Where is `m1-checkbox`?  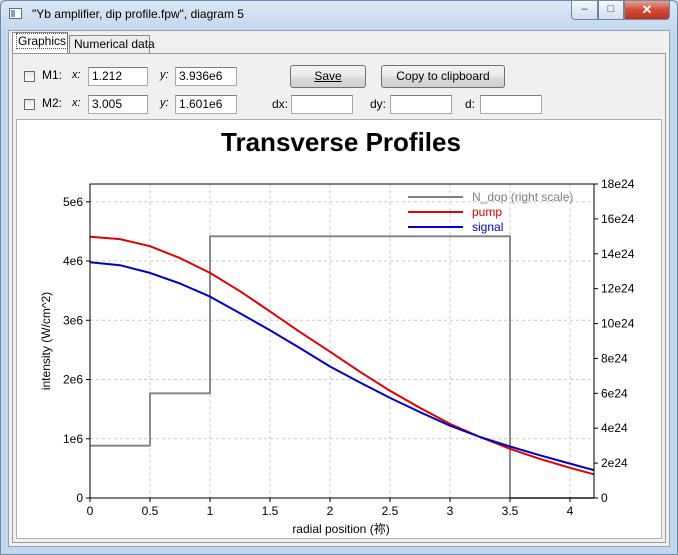
m1-checkbox is located at coordinates (29, 76).